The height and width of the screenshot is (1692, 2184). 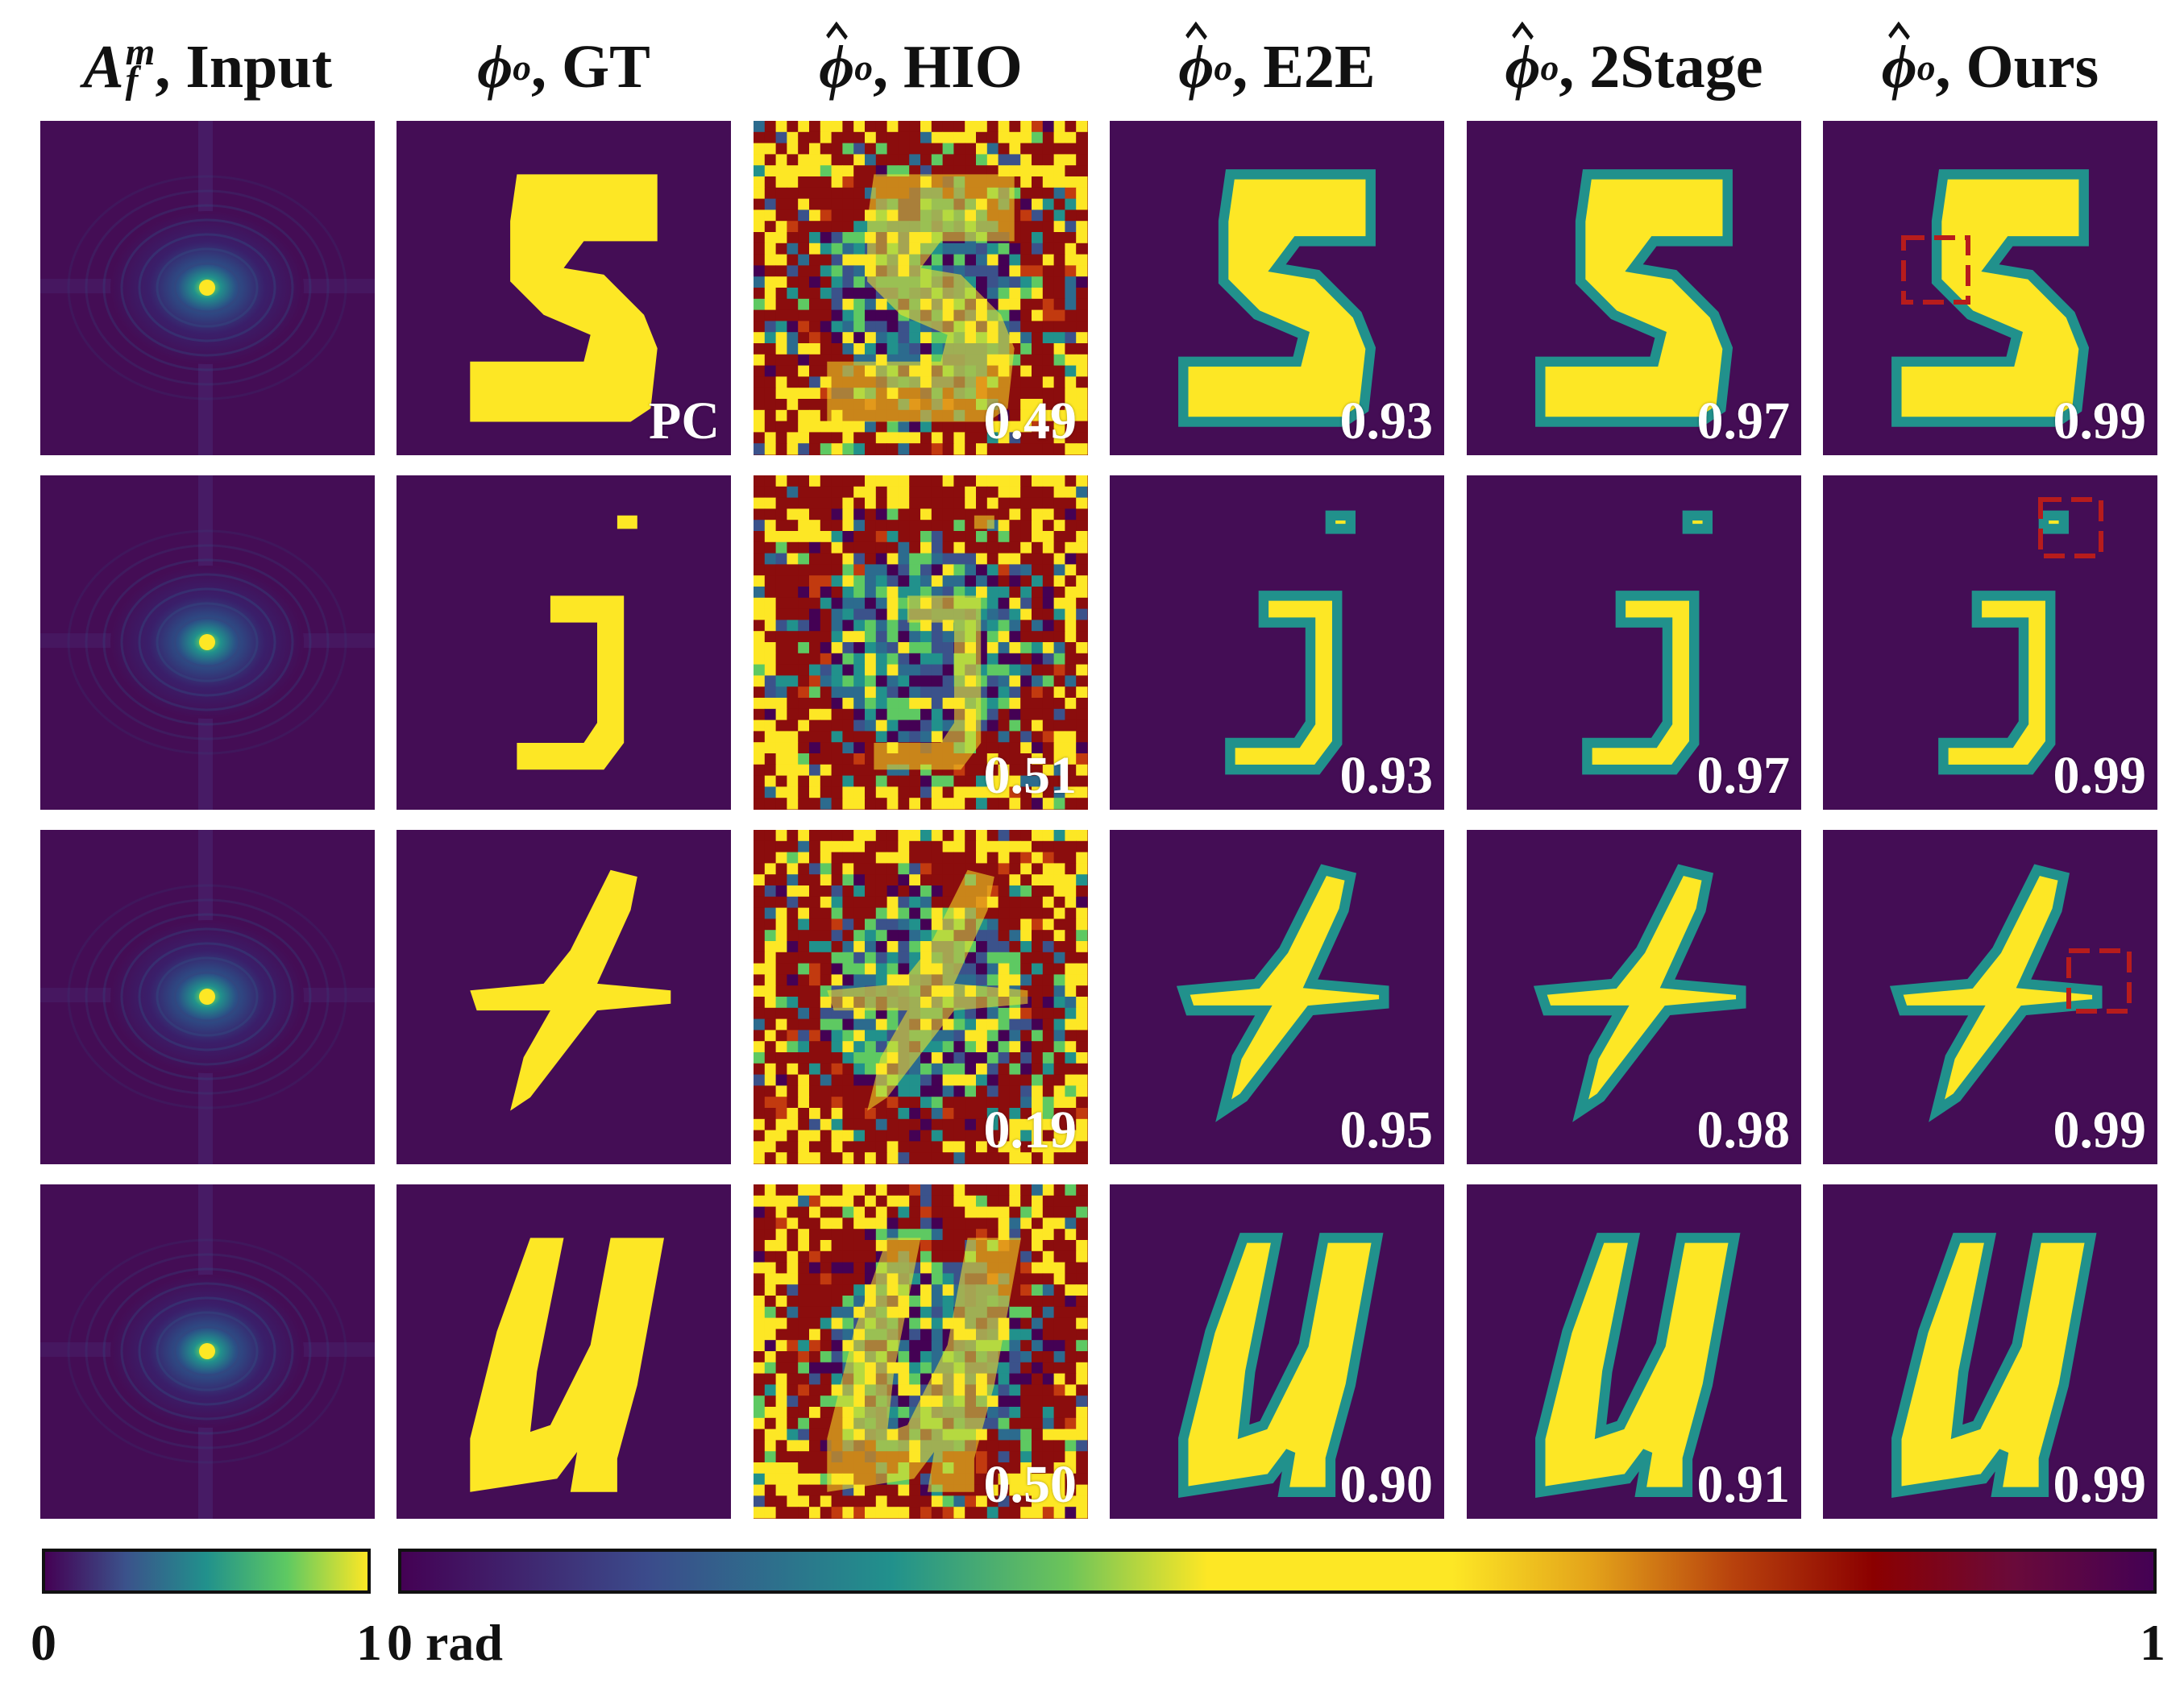 What do you see at coordinates (244, 66) in the screenshot?
I see `header-label: , Input` at bounding box center [244, 66].